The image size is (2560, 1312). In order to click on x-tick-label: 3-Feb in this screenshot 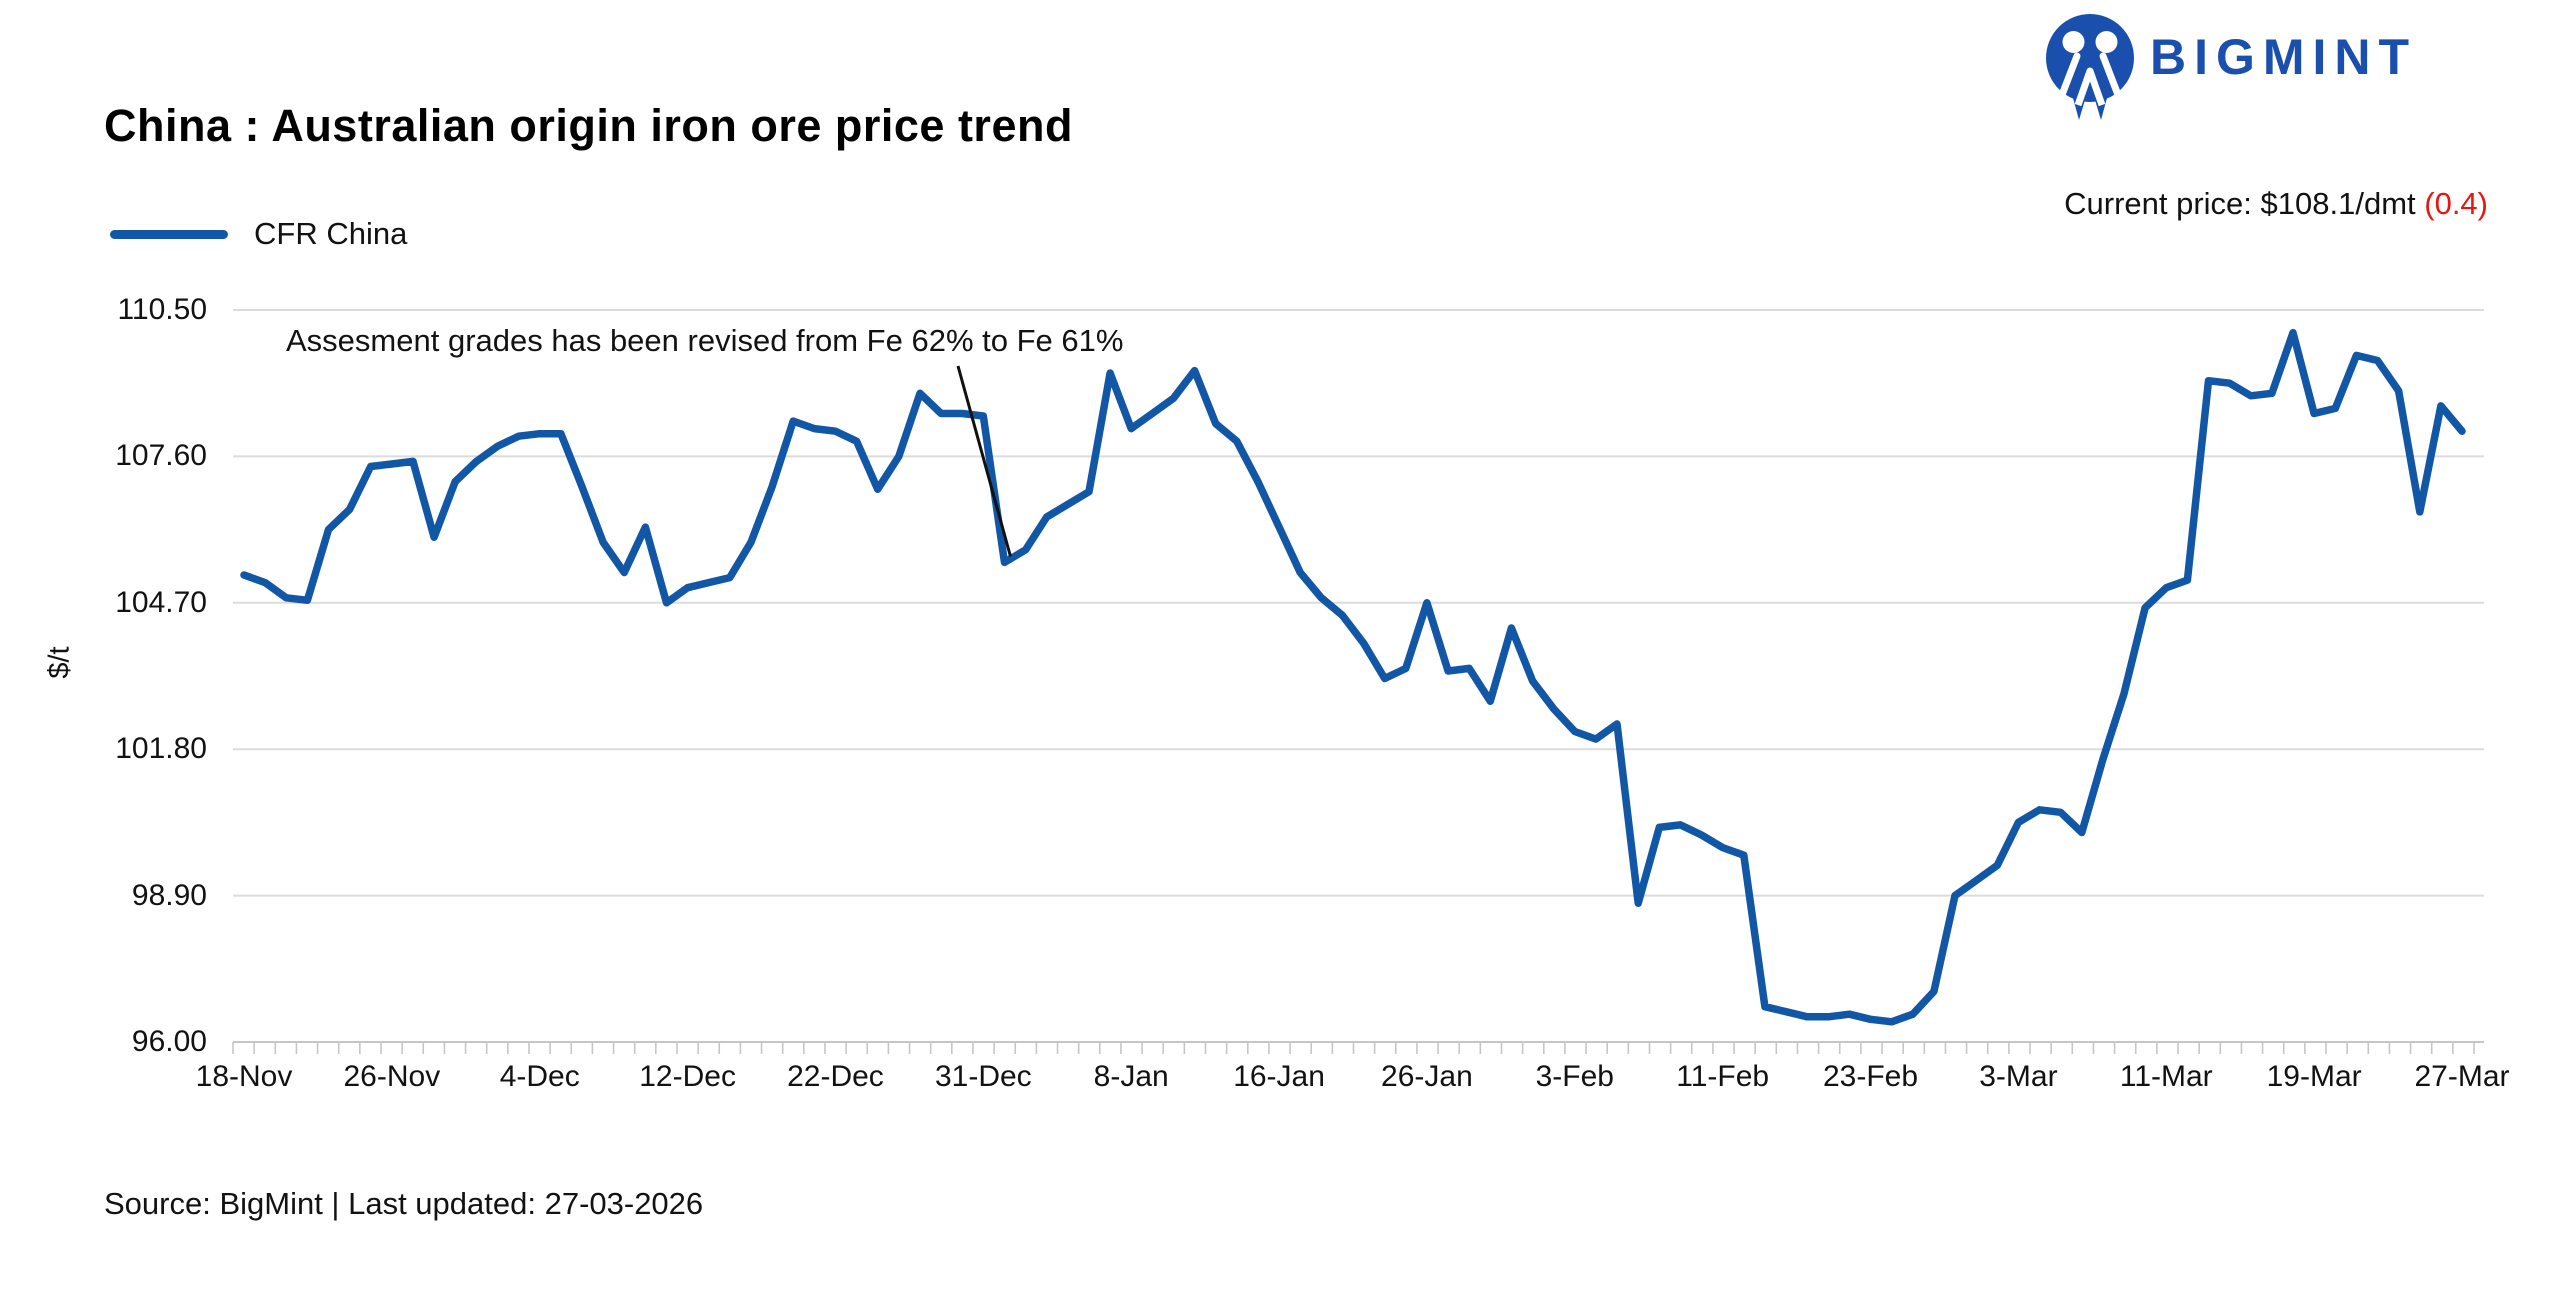, I will do `click(1574, 1076)`.